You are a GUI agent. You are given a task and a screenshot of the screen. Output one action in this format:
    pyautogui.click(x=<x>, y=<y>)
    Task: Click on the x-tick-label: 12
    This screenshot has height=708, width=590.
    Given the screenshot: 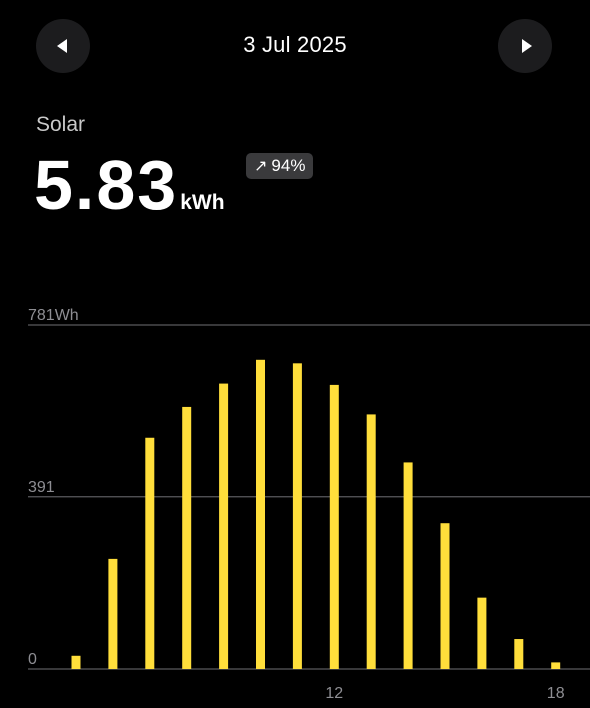 What is the action you would take?
    pyautogui.click(x=334, y=693)
    